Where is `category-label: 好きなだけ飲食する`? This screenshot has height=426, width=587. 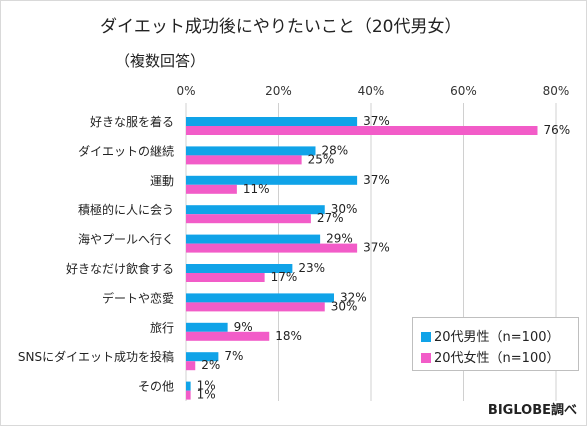
category-label: 好きなだけ飲食する is located at coordinates (120, 268).